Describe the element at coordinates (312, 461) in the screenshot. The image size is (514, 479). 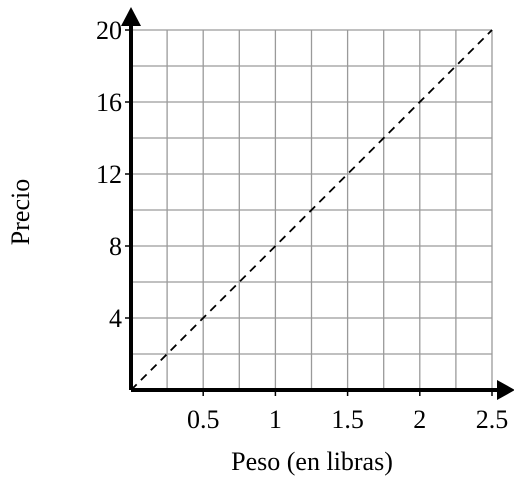
I see `x-axis-label: Peso (en libras)` at that location.